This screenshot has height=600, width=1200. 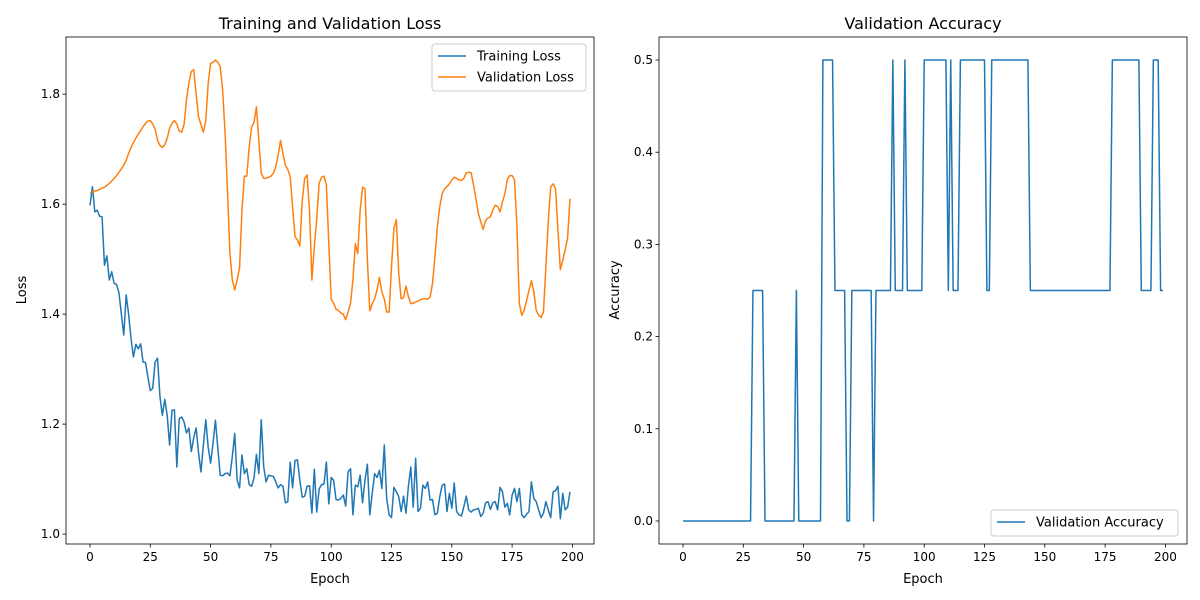 I want to click on loss-ytick-label: 1.8, so click(x=50, y=94).